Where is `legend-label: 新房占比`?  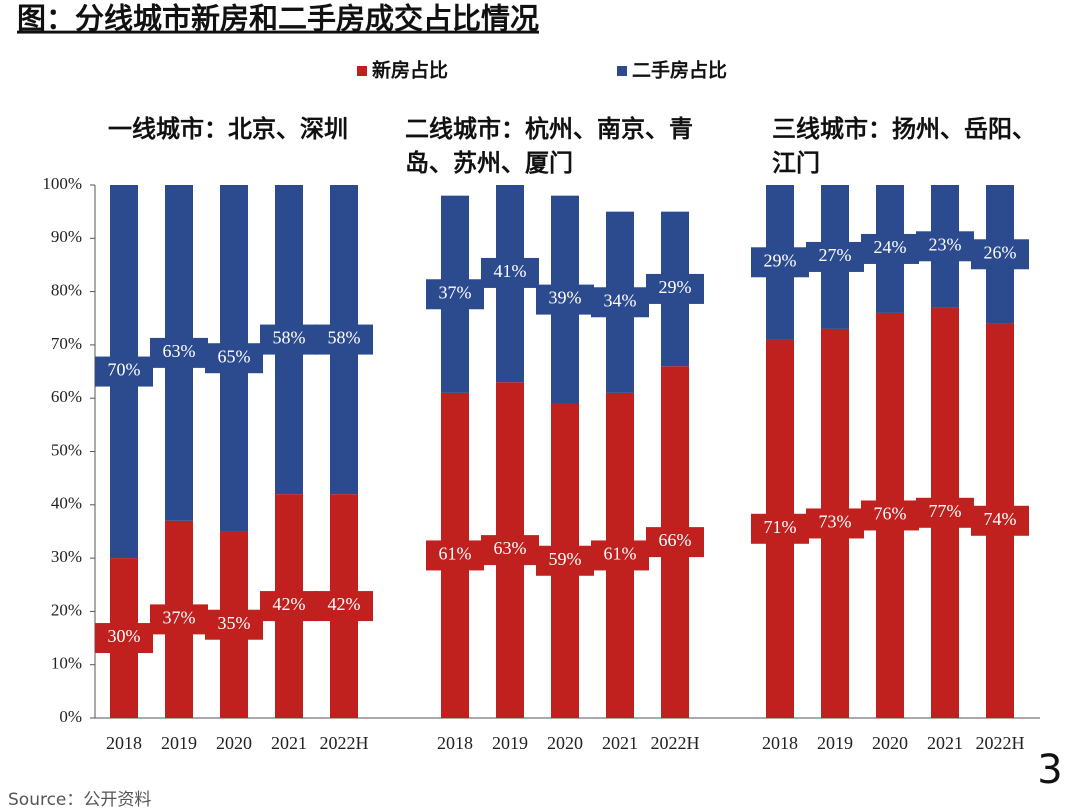 legend-label: 新房占比 is located at coordinates (410, 69).